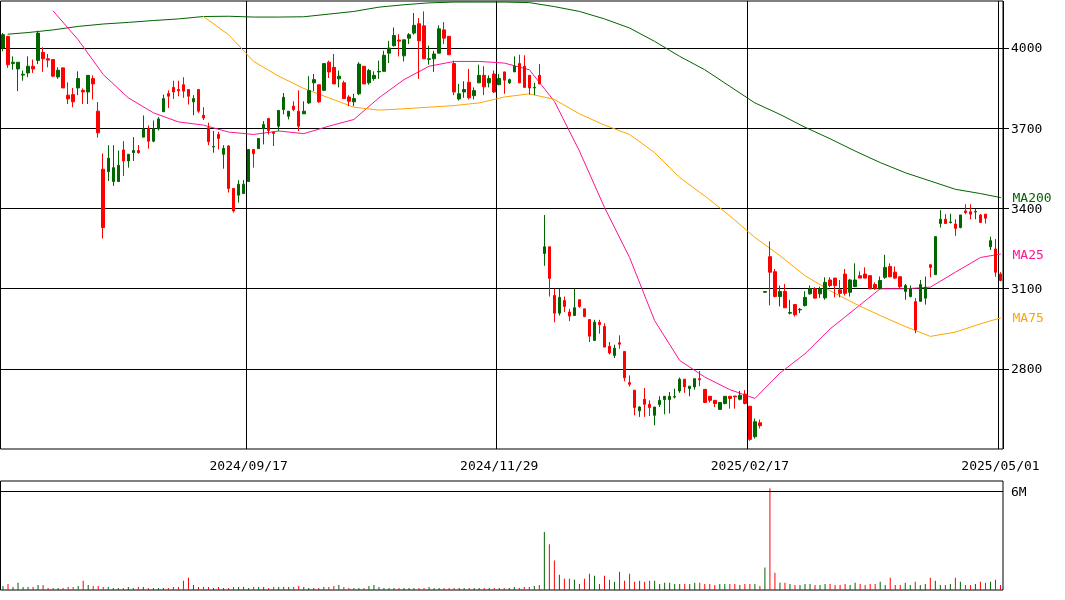  I want to click on series-label: MA75, so click(1028, 318).